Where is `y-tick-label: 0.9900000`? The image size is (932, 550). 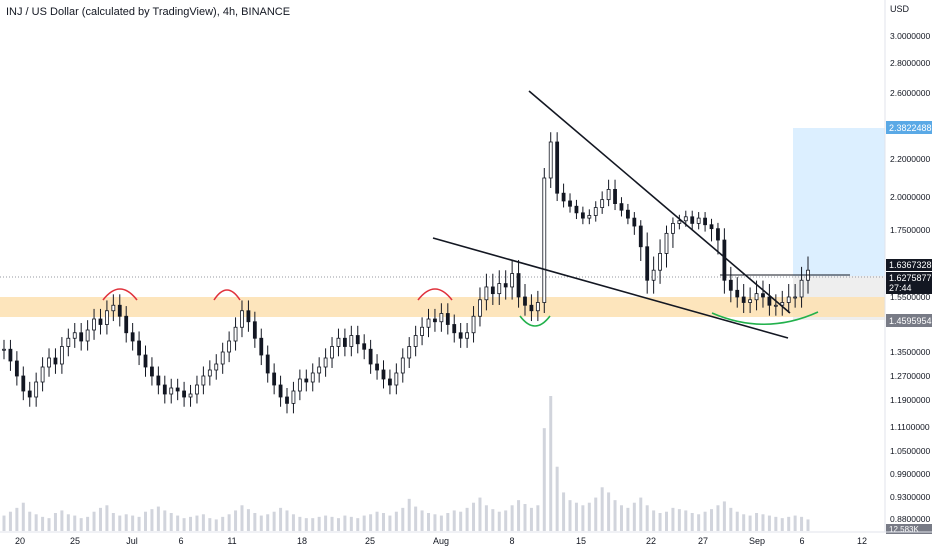 y-tick-label: 0.9900000 is located at coordinates (910, 474).